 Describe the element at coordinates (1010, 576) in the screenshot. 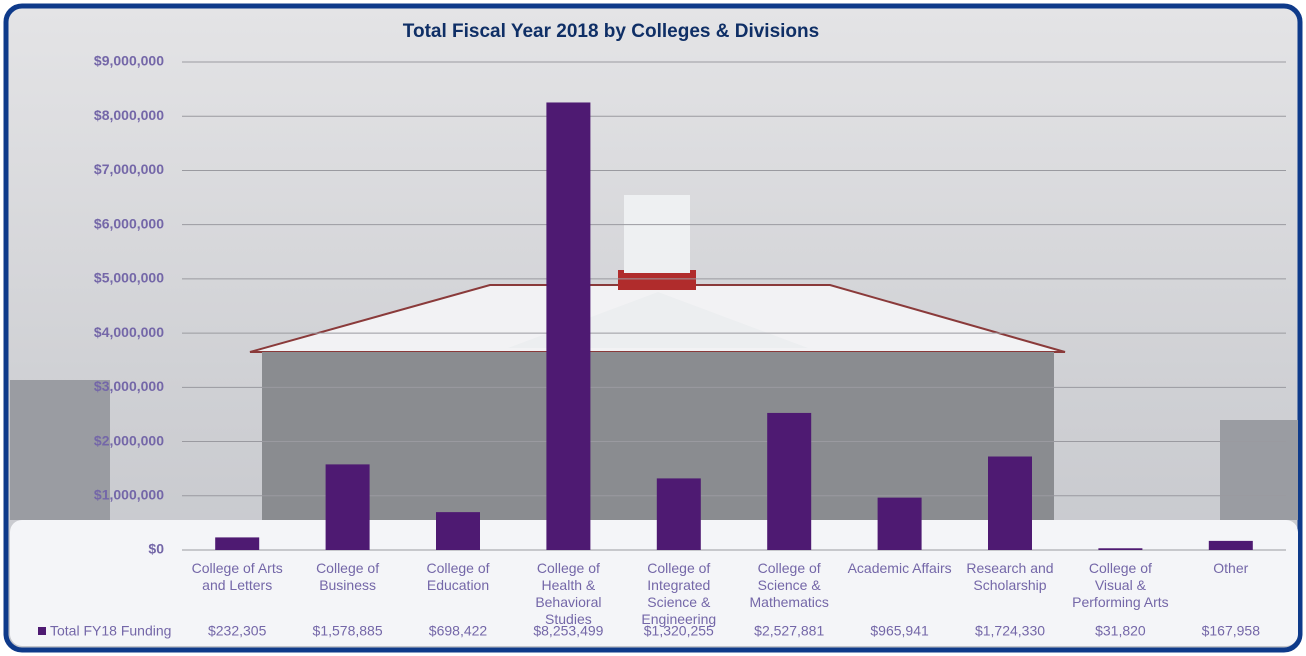

I see `x-tick-label: Research and Scholarship` at that location.